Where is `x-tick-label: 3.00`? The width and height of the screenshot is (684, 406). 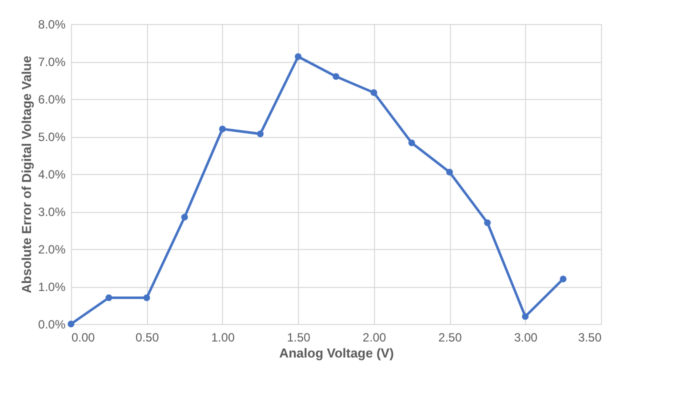 x-tick-label: 3.00 is located at coordinates (526, 337).